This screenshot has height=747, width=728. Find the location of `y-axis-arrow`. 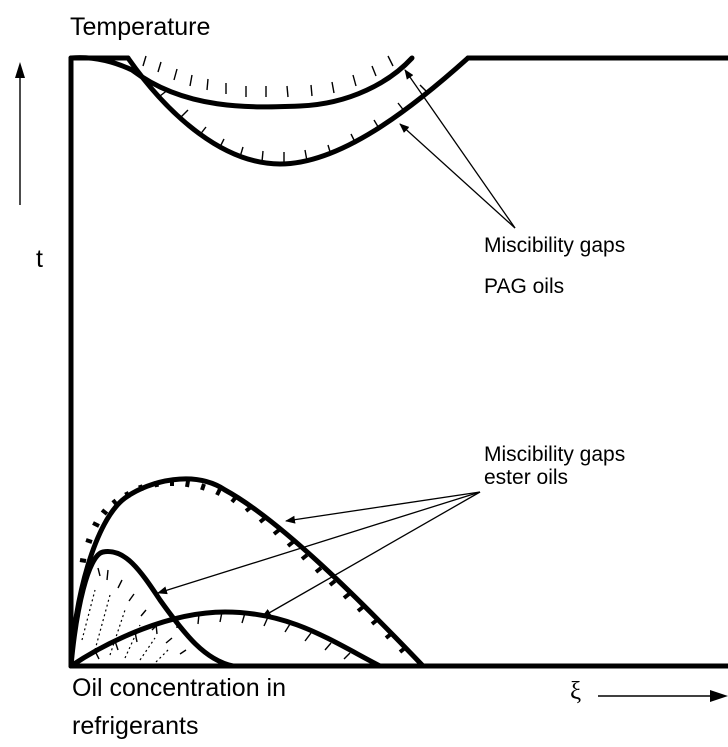

y-axis-arrow is located at coordinates (20, 133).